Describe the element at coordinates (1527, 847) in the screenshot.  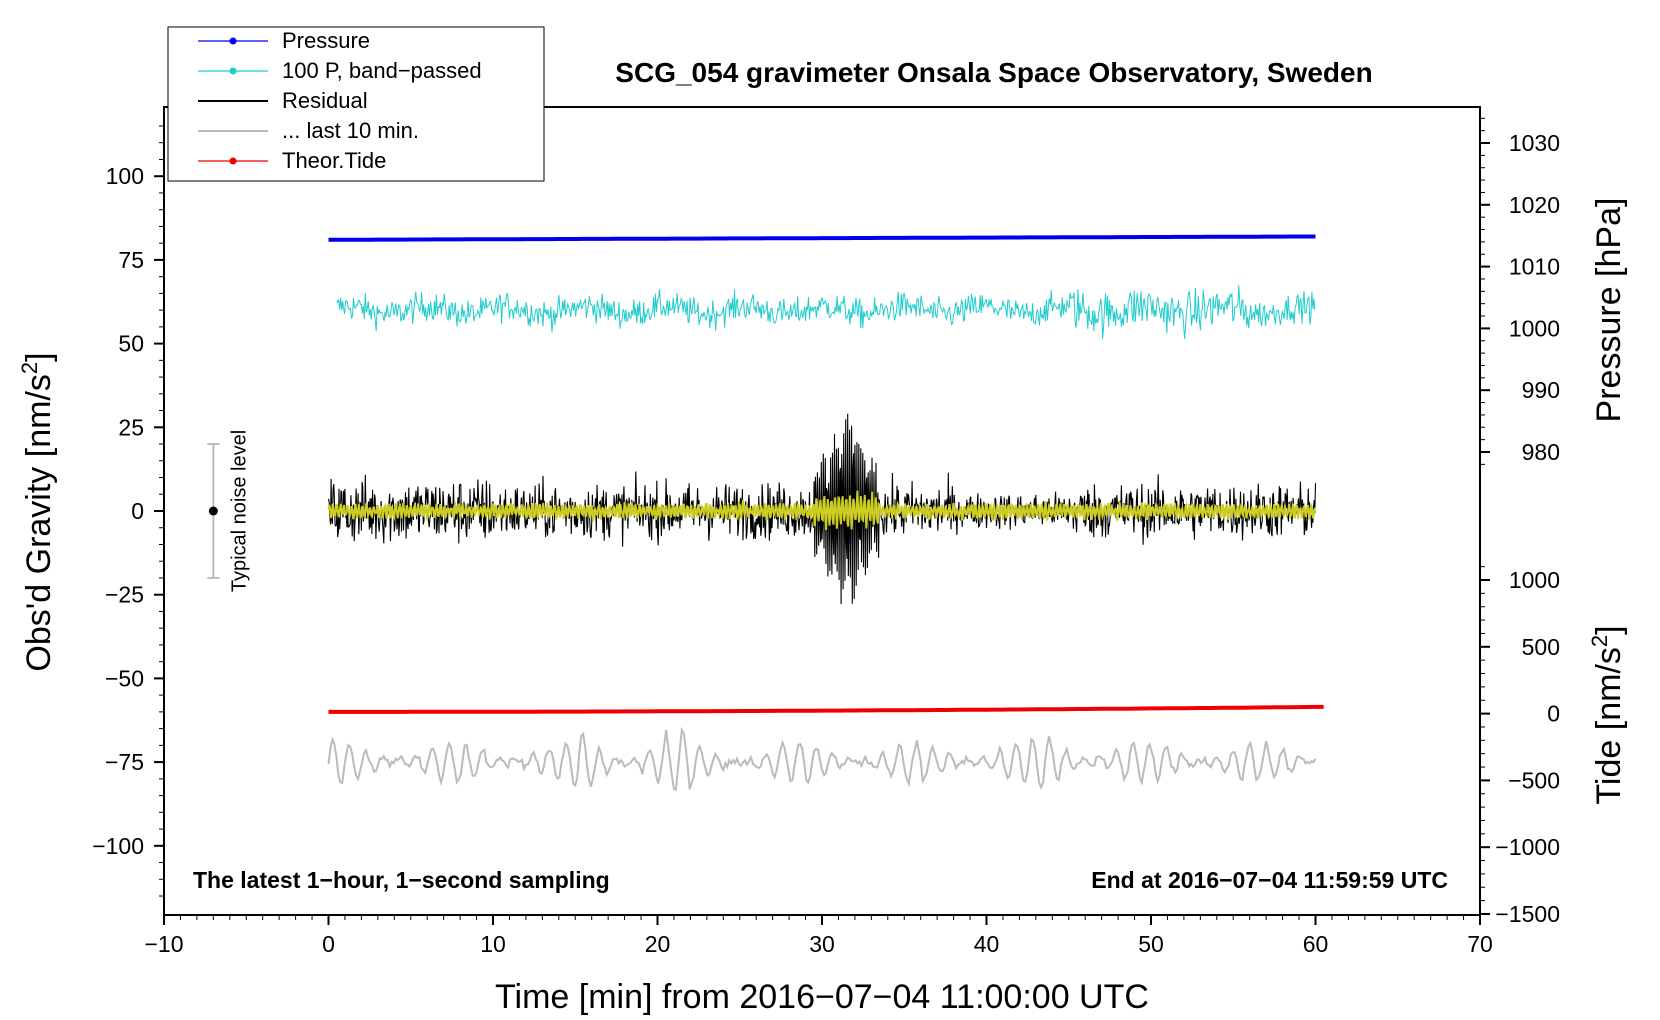
I see `tide-tick-label-4: −1000` at that location.